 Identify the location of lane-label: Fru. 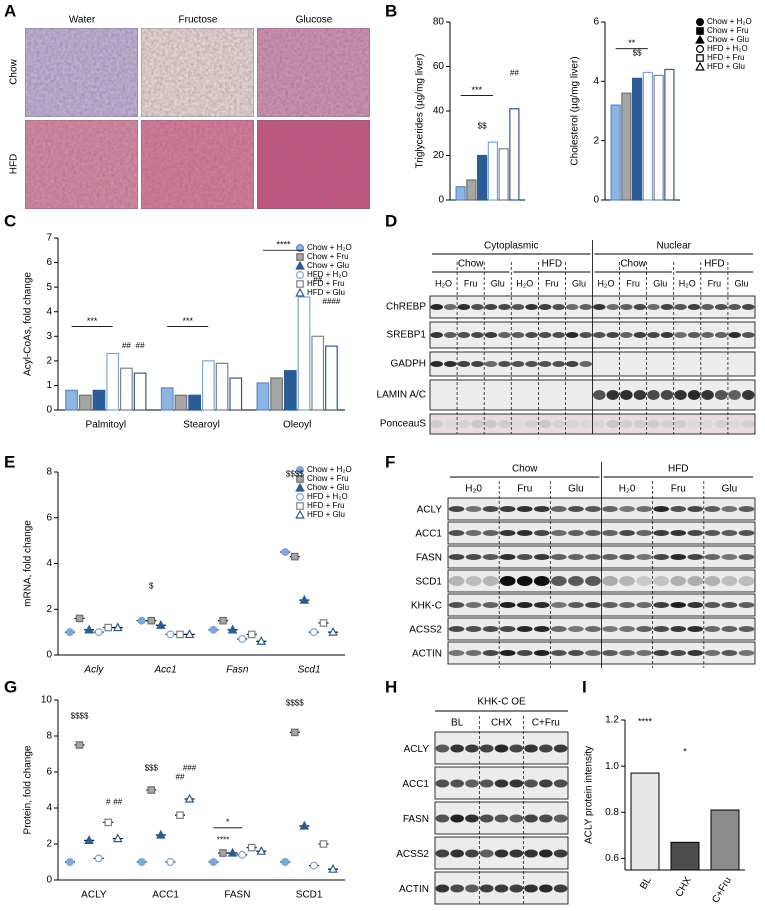
(524, 489).